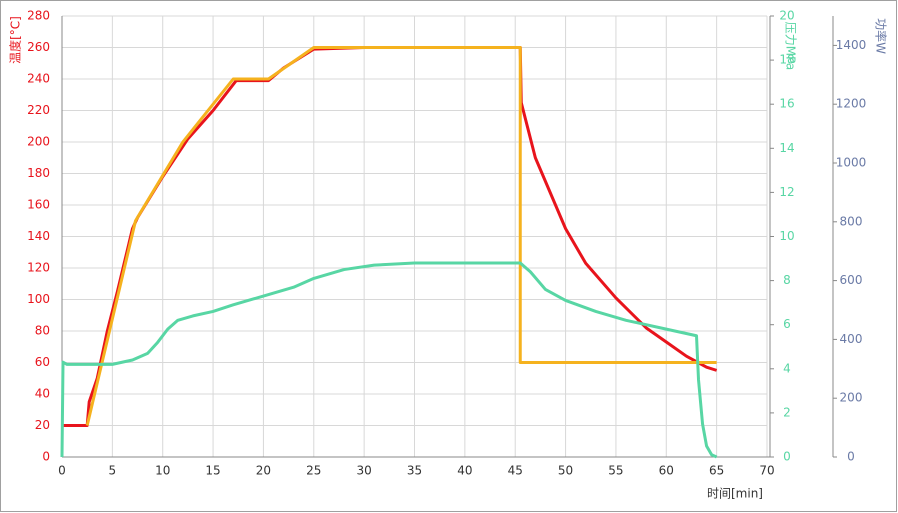 The height and width of the screenshot is (513, 898). Describe the element at coordinates (851, 45) in the screenshot. I see `y3-tick-label: 1400` at that location.